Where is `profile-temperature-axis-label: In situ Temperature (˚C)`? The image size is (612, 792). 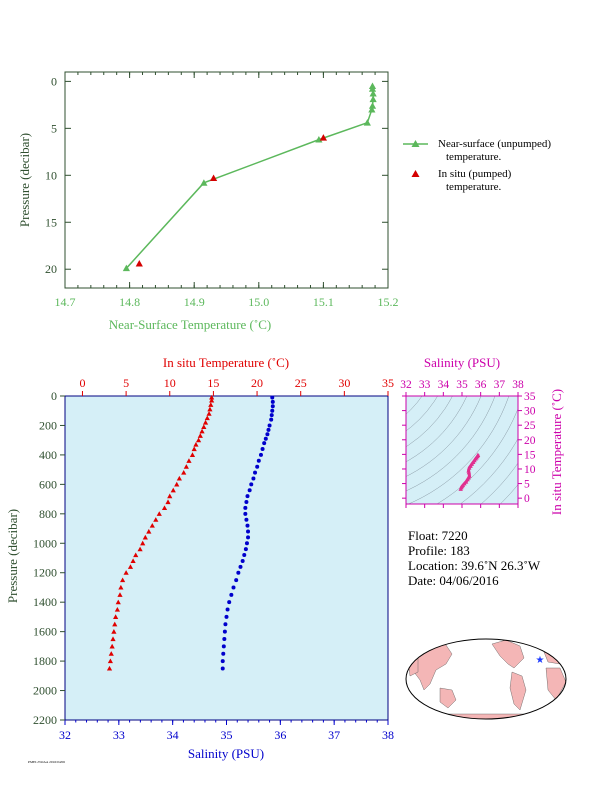
profile-temperature-axis-label: In situ Temperature (˚C) is located at coordinates (226, 362).